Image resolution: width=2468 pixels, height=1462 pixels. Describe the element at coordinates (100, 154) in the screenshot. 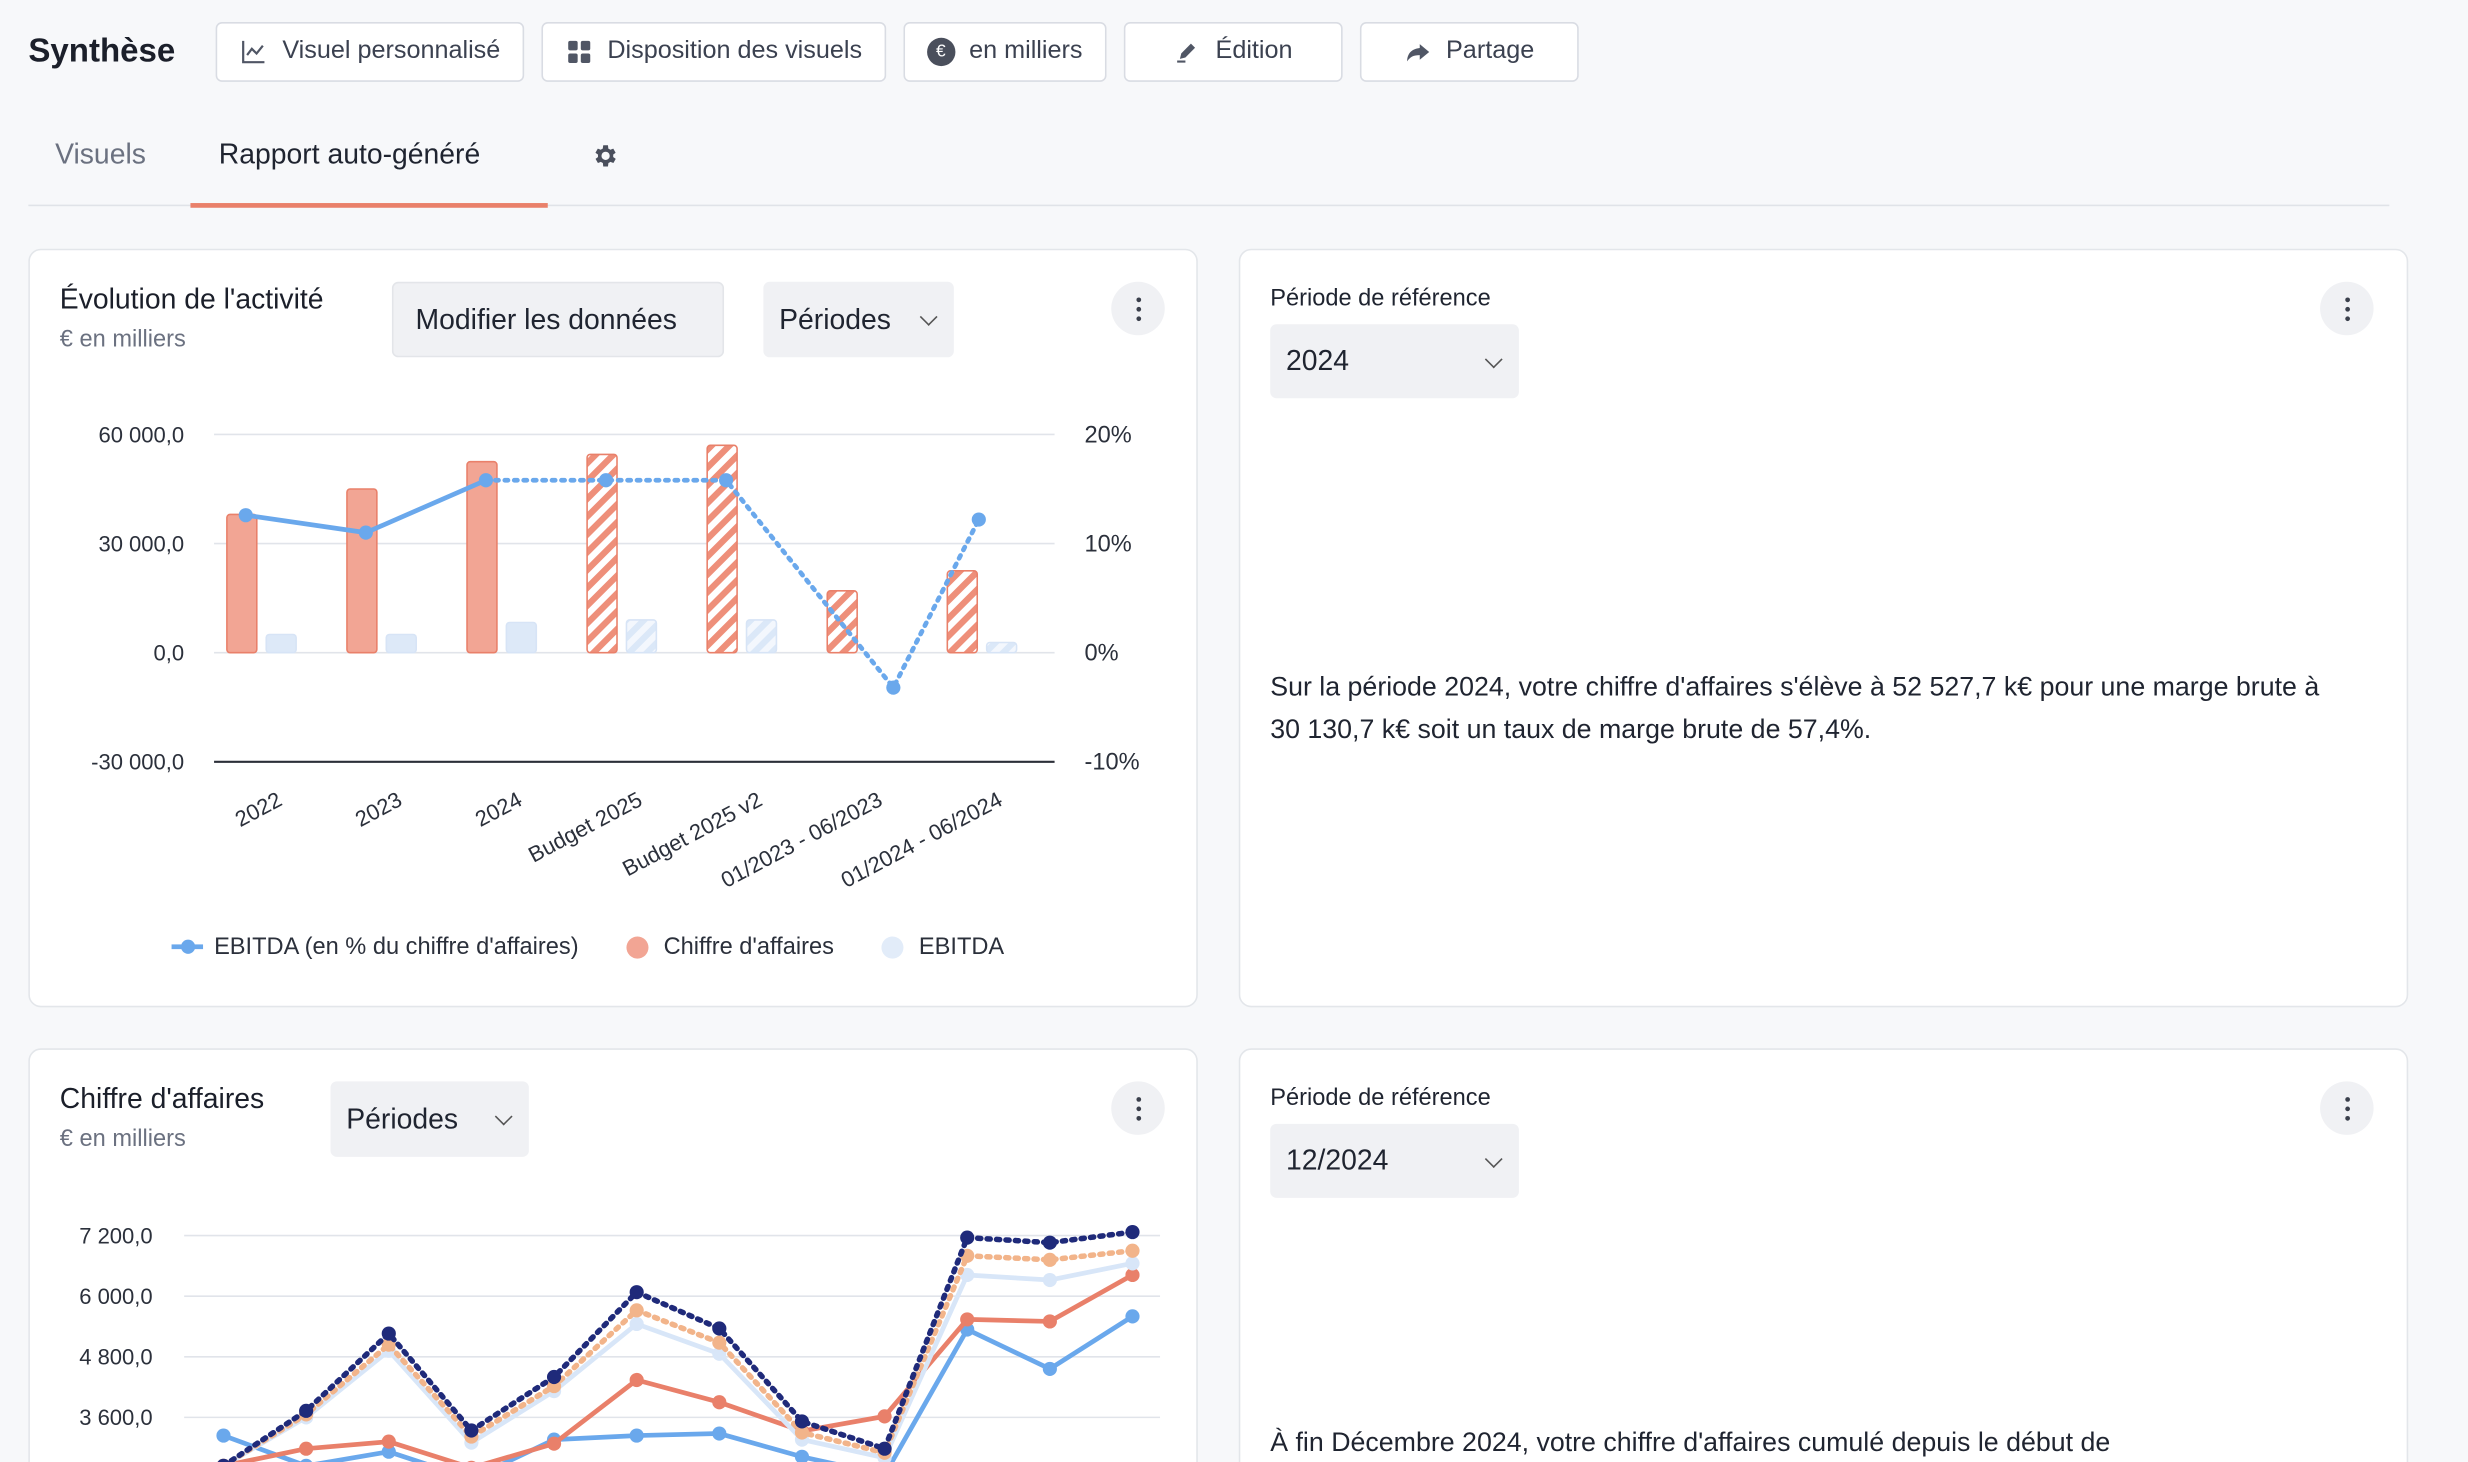

I see `tab-visuels: Visuels` at that location.